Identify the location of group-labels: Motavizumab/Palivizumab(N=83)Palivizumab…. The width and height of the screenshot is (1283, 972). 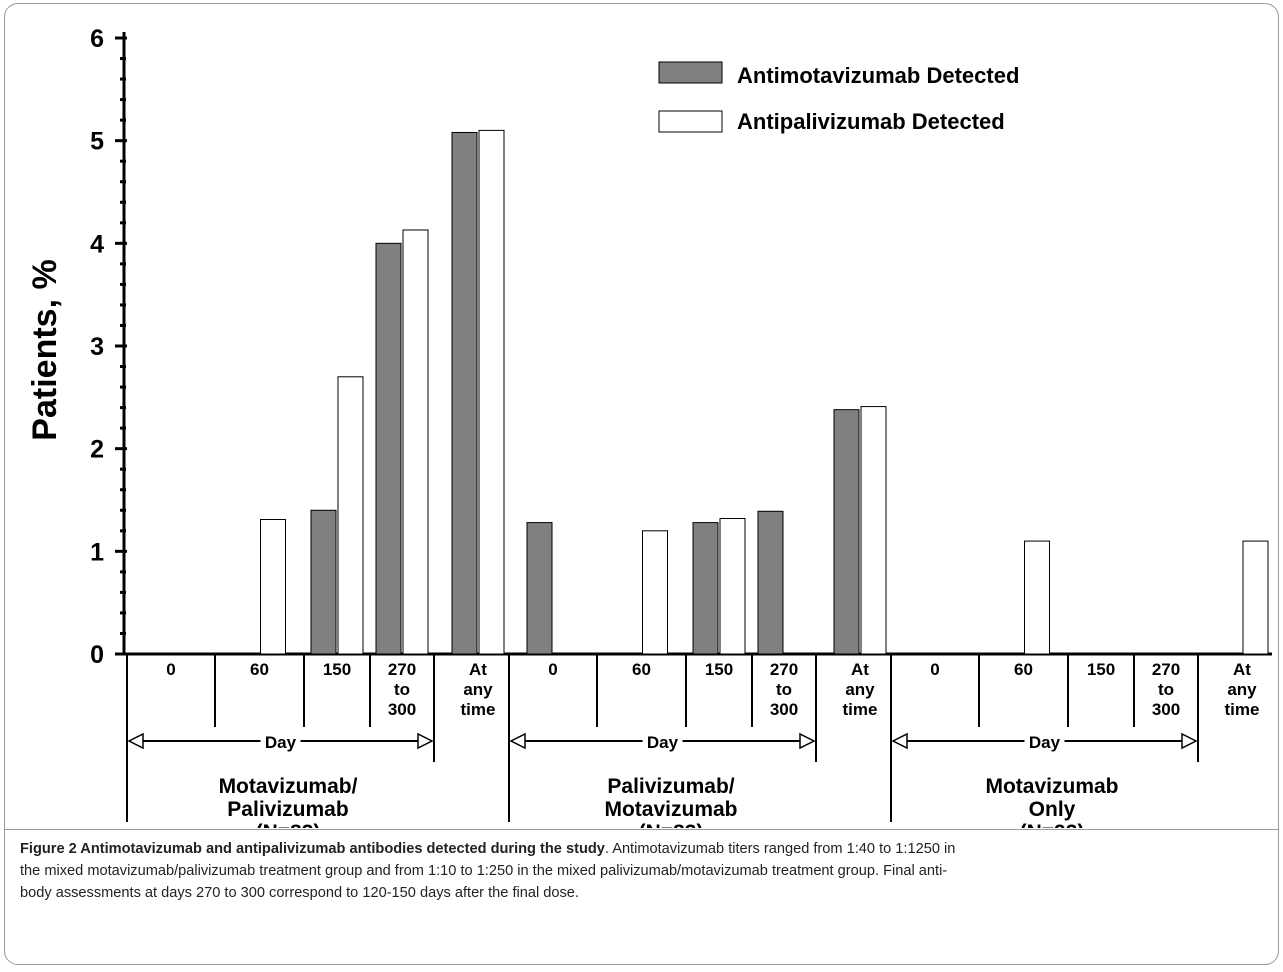
(669, 801).